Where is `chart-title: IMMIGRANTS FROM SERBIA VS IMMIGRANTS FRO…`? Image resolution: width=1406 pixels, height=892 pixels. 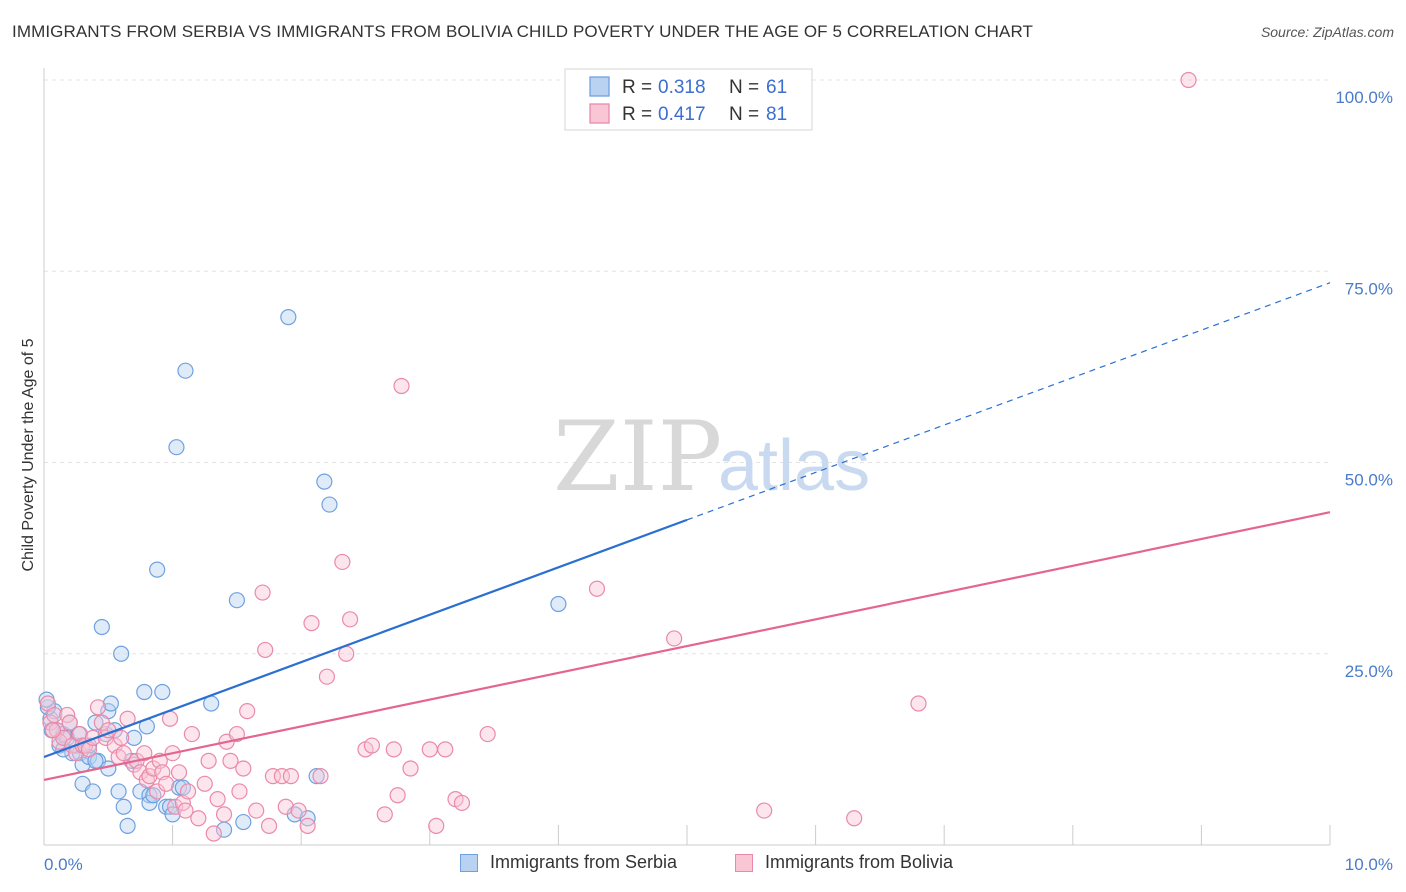 chart-title: IMMIGRANTS FROM SERBIA VS IMMIGRANTS FRO… is located at coordinates (523, 31).